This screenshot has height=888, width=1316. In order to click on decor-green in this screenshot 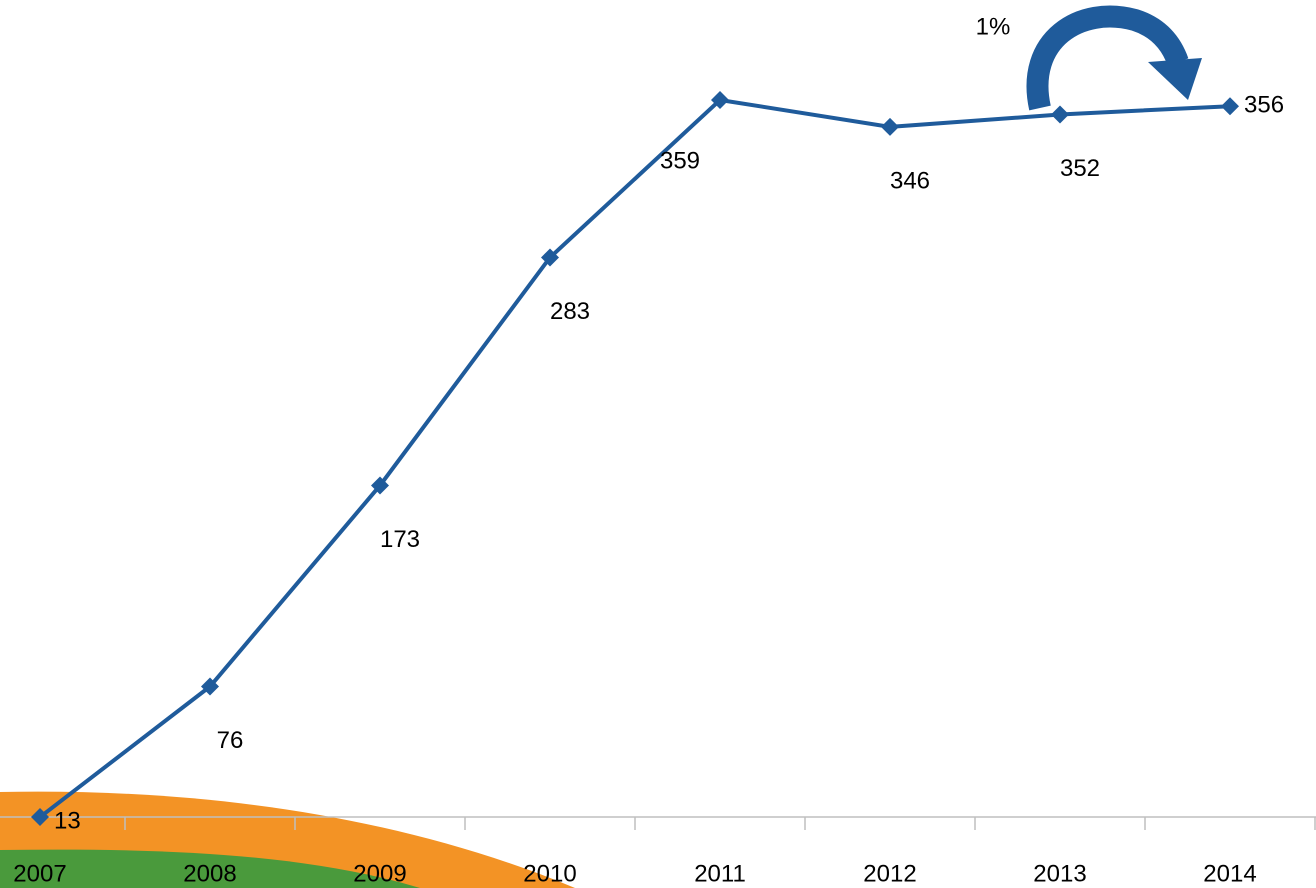, I will do `click(210, 868)`.